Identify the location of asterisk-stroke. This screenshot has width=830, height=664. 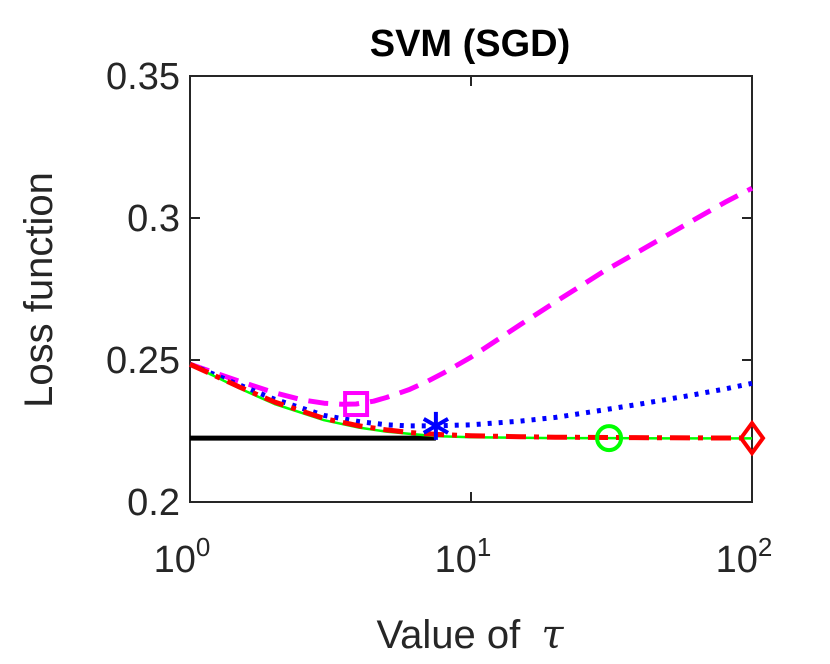
(436, 426).